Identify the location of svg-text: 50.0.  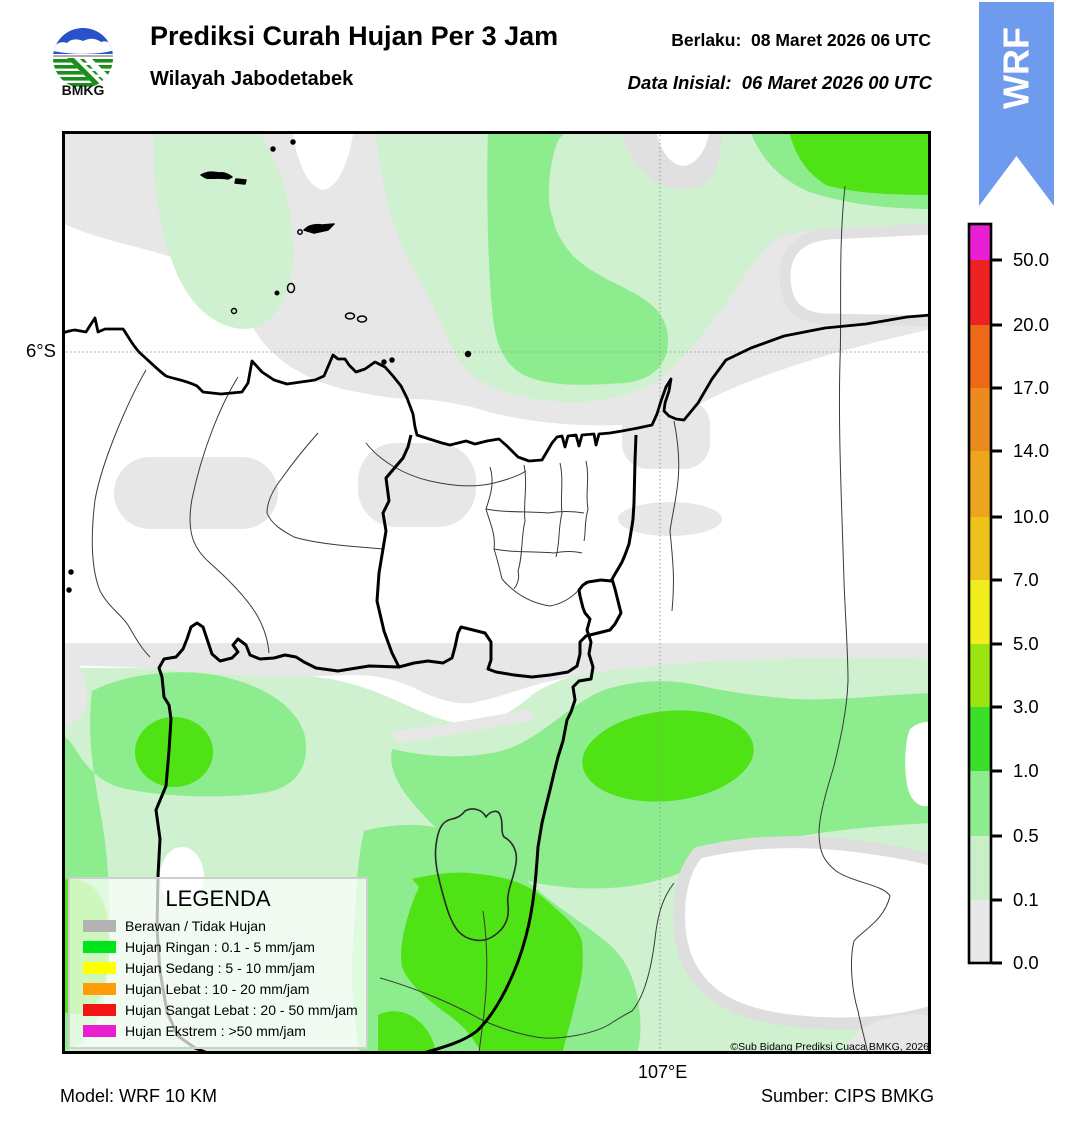
(1031, 259).